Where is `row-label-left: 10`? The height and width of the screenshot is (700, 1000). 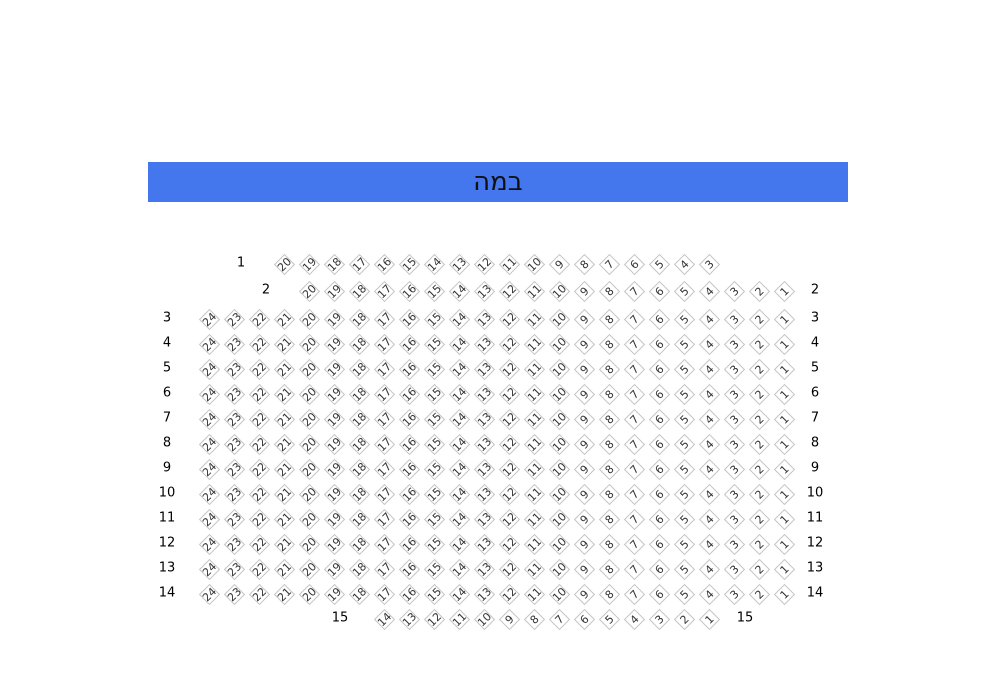 row-label-left: 10 is located at coordinates (167, 493).